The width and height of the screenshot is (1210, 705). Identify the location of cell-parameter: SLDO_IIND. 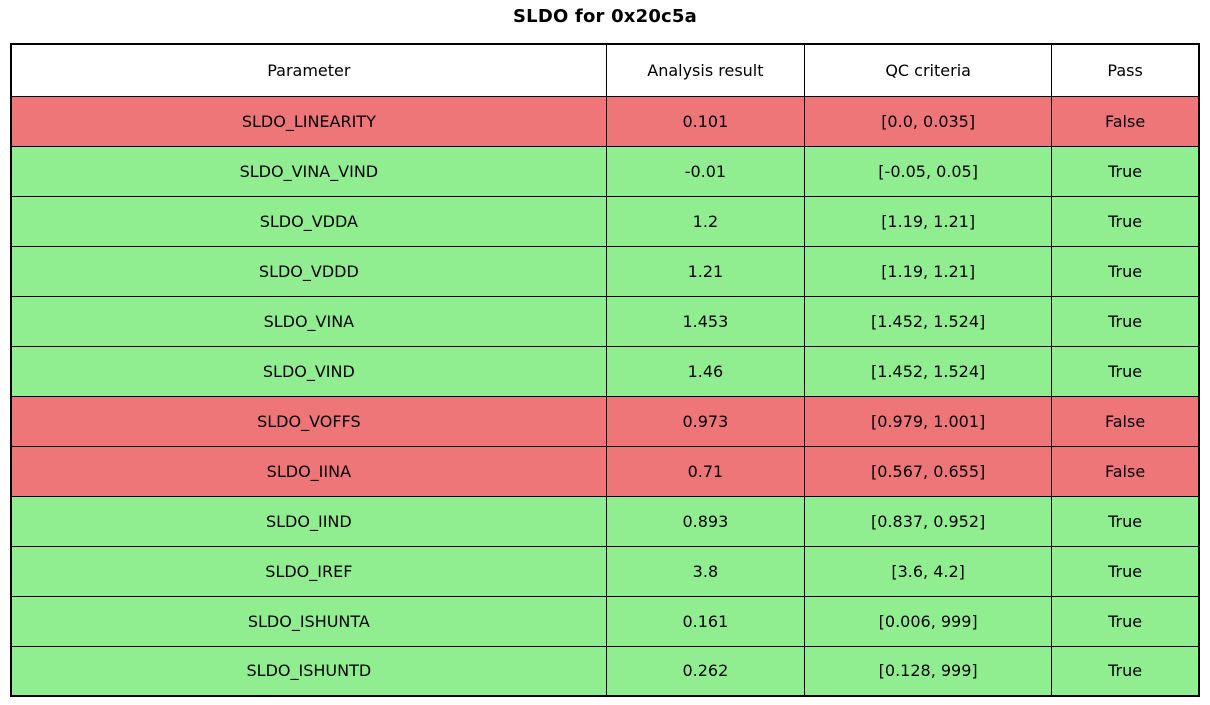
(308, 521).